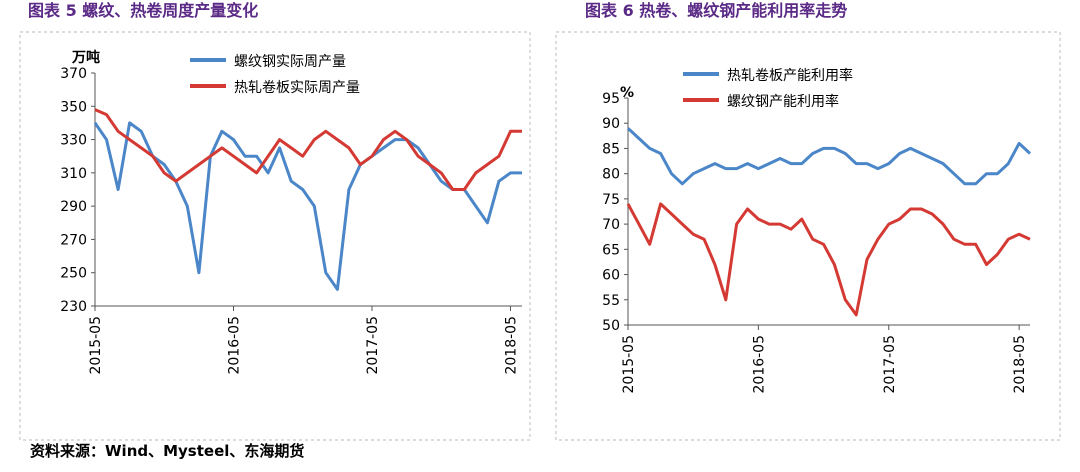 This screenshot has height=472, width=1080. What do you see at coordinates (716, 10) in the screenshot?
I see `chart-title: 图表 6 热卷、螺纹钢产能利用率走势` at bounding box center [716, 10].